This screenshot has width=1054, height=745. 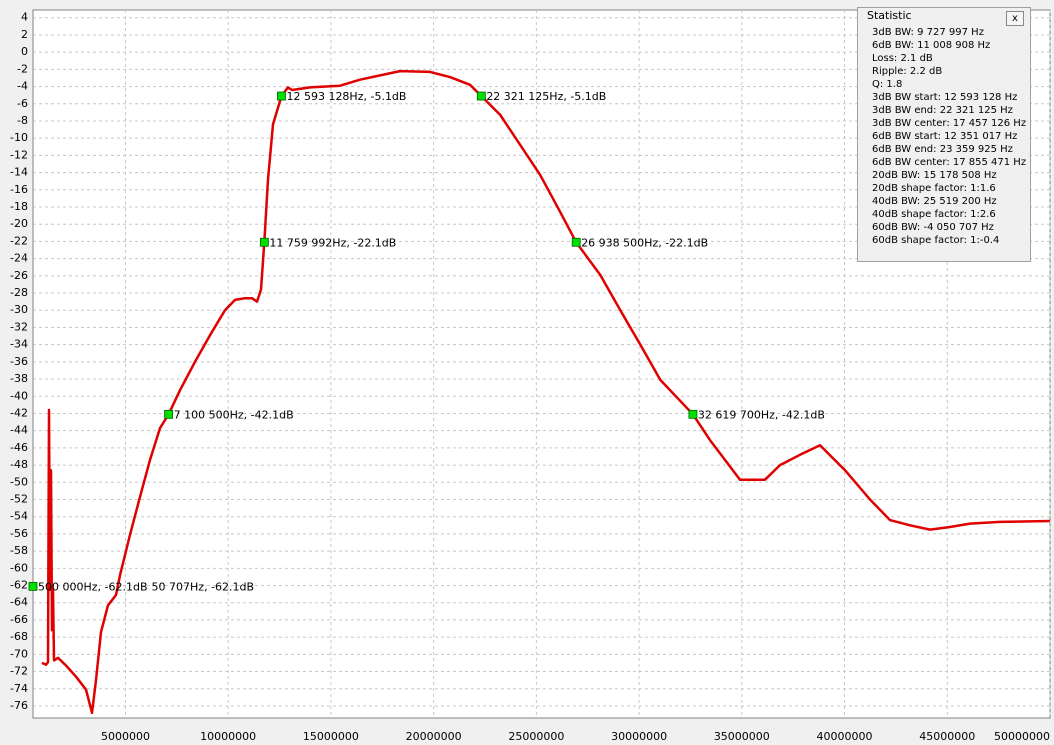 What do you see at coordinates (331, 736) in the screenshot?
I see `x-tick-label: 15000000` at bounding box center [331, 736].